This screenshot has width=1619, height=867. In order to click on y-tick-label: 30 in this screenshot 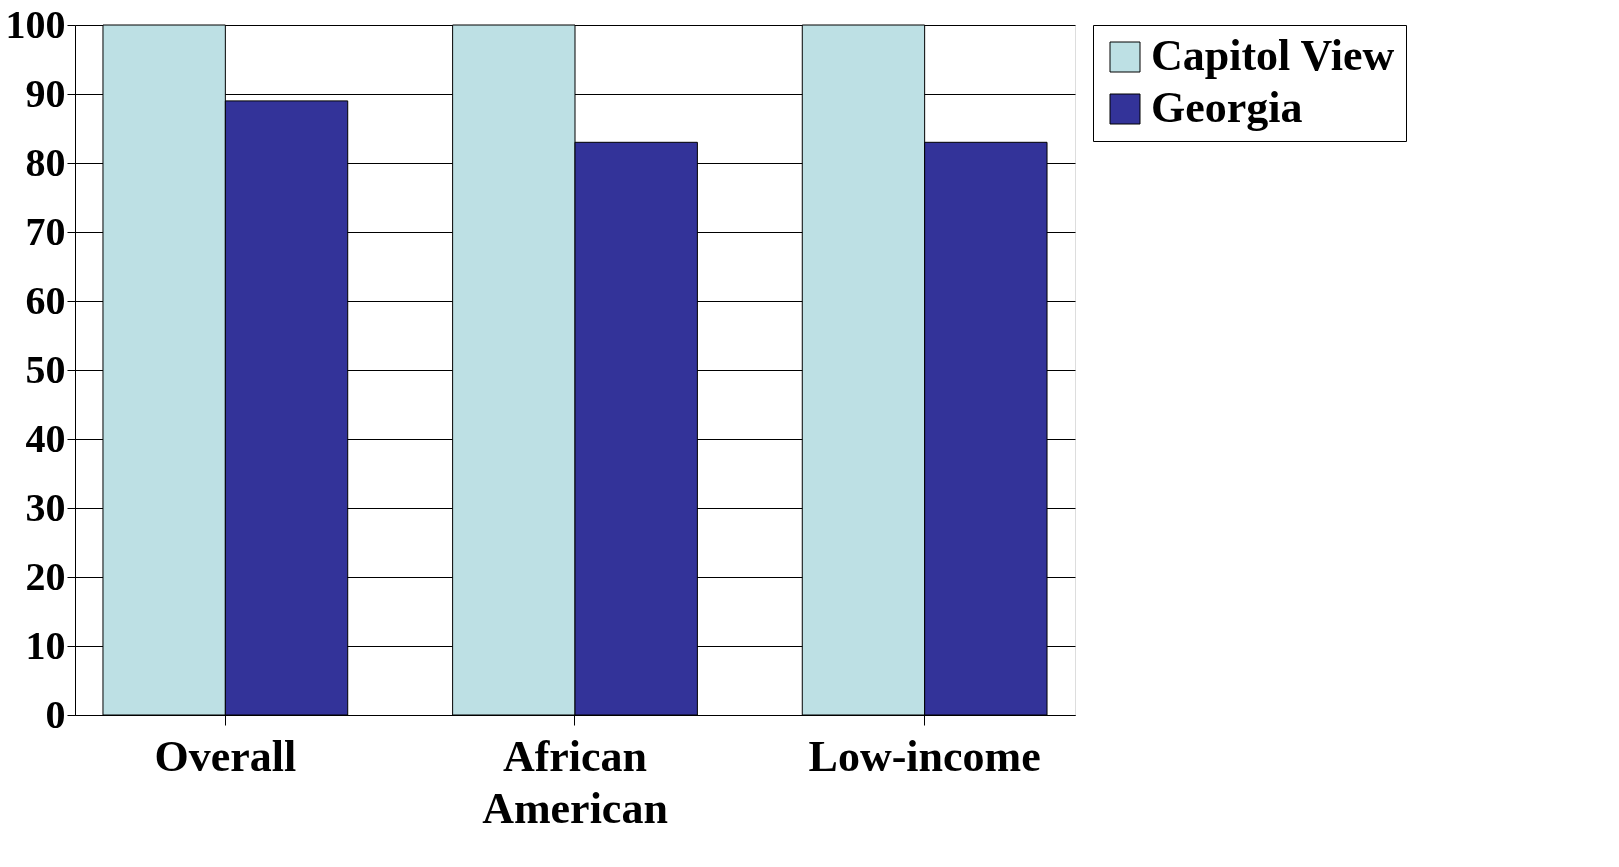, I will do `click(45, 507)`.